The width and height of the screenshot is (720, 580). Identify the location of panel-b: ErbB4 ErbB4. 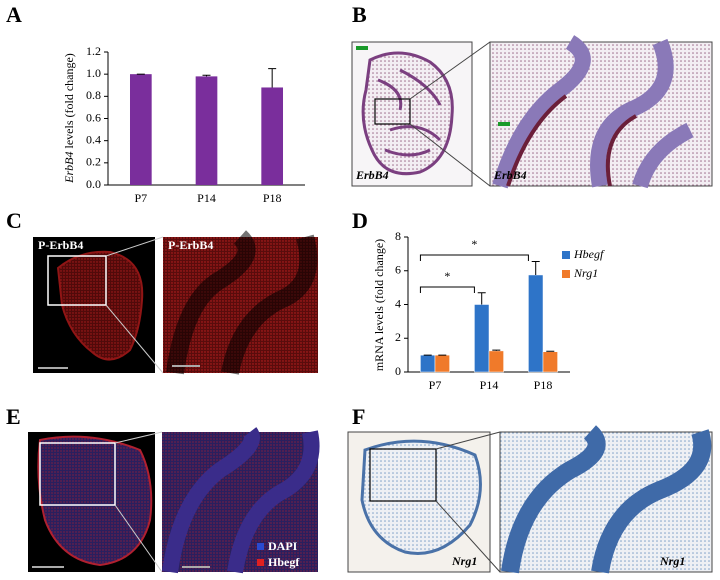
(532, 112).